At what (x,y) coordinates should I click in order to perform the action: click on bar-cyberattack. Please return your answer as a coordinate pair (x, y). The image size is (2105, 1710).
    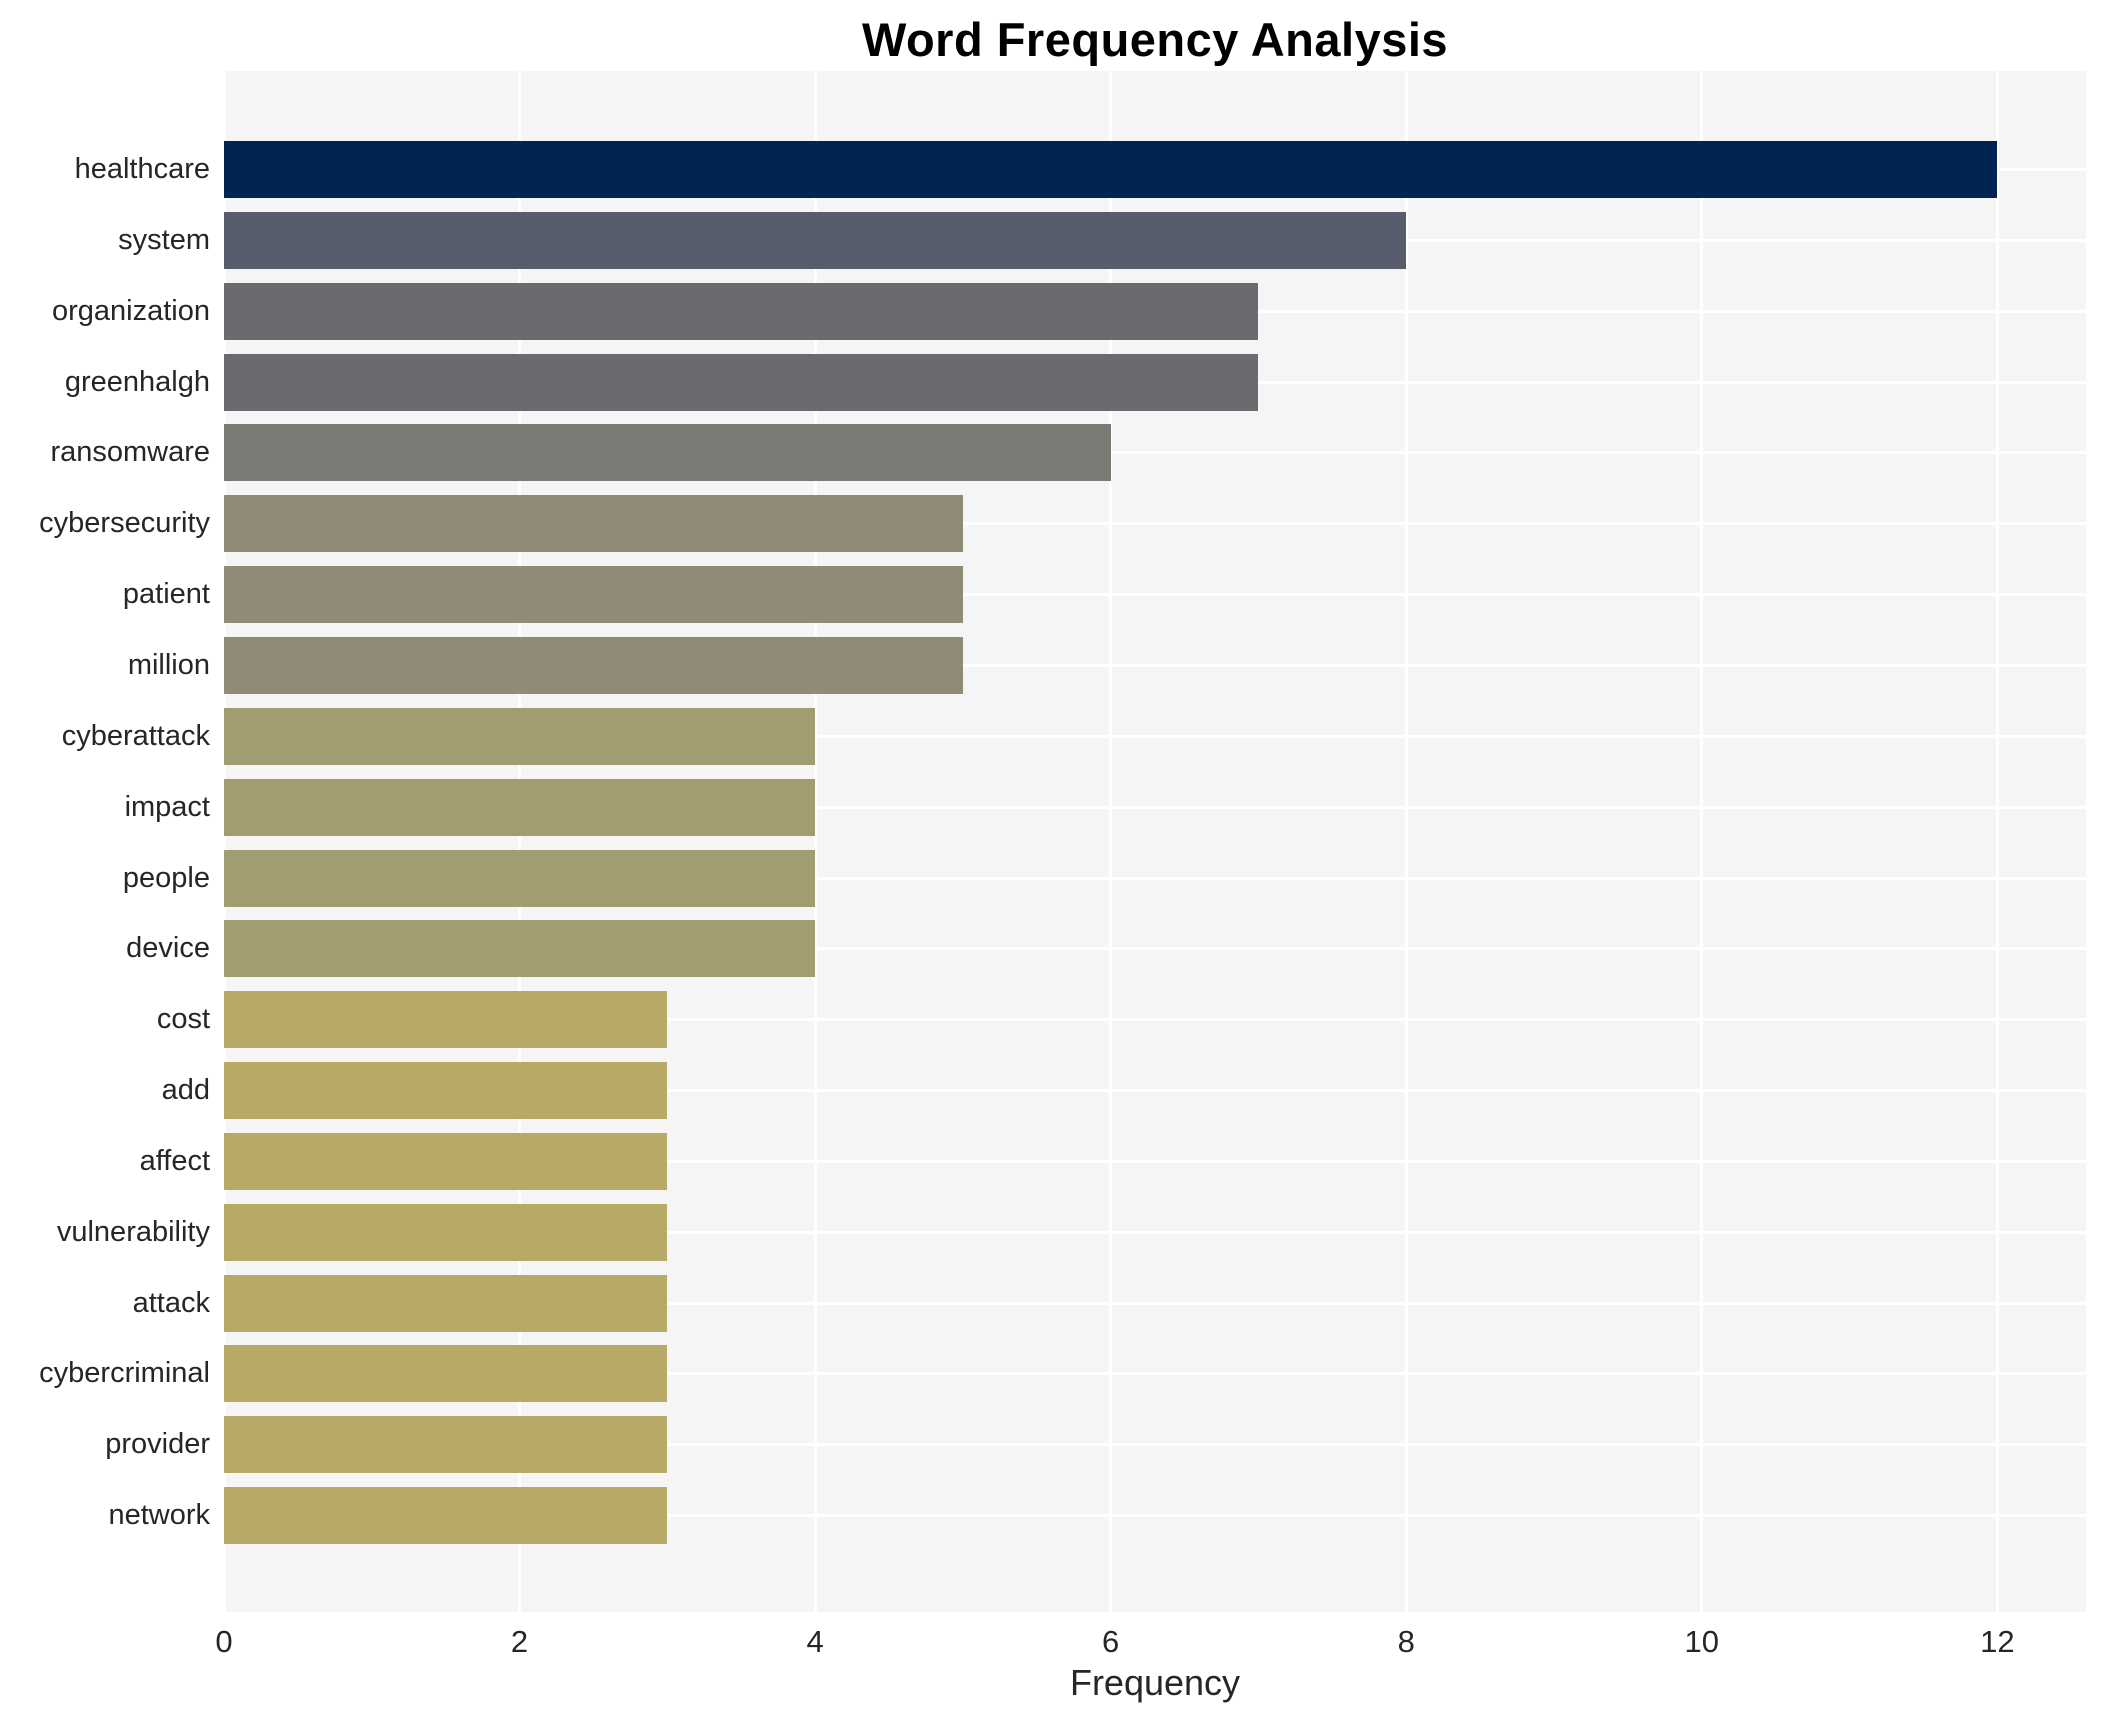
    Looking at the image, I should click on (520, 736).